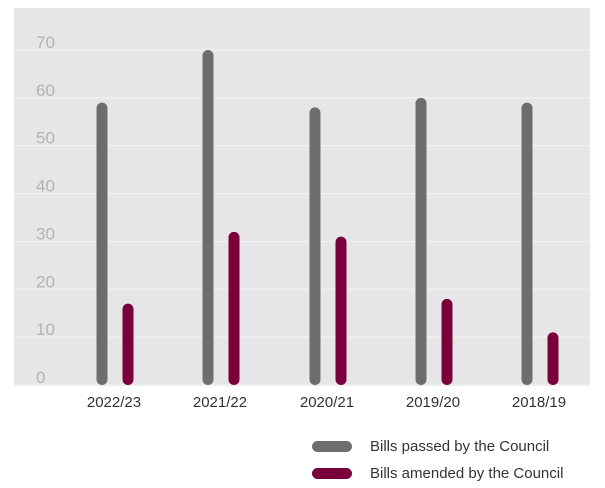  Describe the element at coordinates (45, 329) in the screenshot. I see `y-tick-label-10: 10` at that location.